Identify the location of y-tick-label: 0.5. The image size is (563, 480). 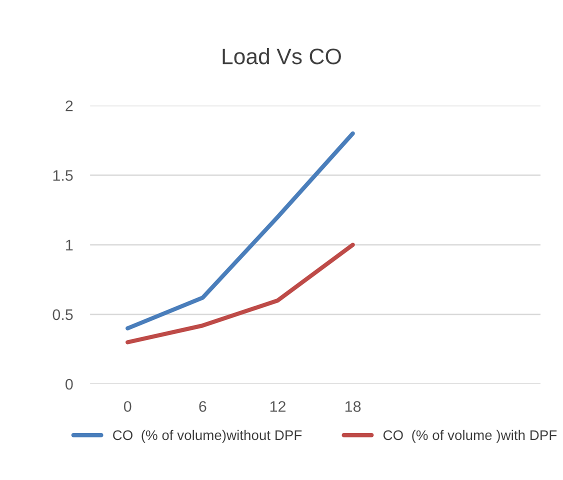
(62, 314).